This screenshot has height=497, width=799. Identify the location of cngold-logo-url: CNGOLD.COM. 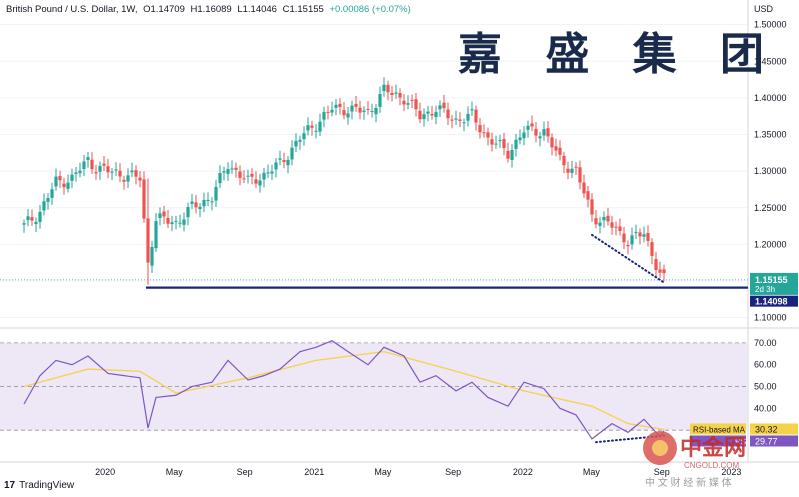
(711, 465).